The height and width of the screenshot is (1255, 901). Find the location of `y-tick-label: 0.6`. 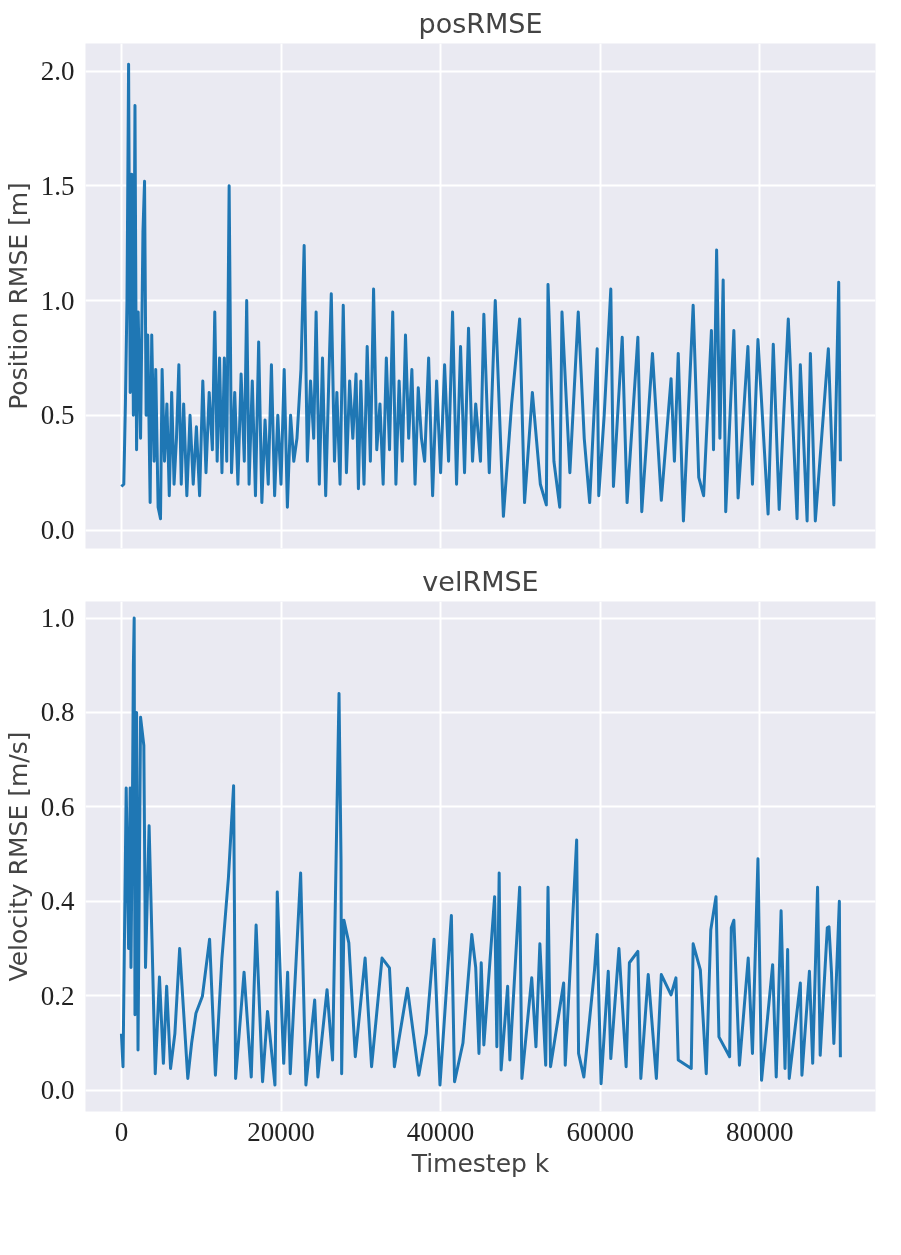

y-tick-label: 0.6 is located at coordinates (57, 806).